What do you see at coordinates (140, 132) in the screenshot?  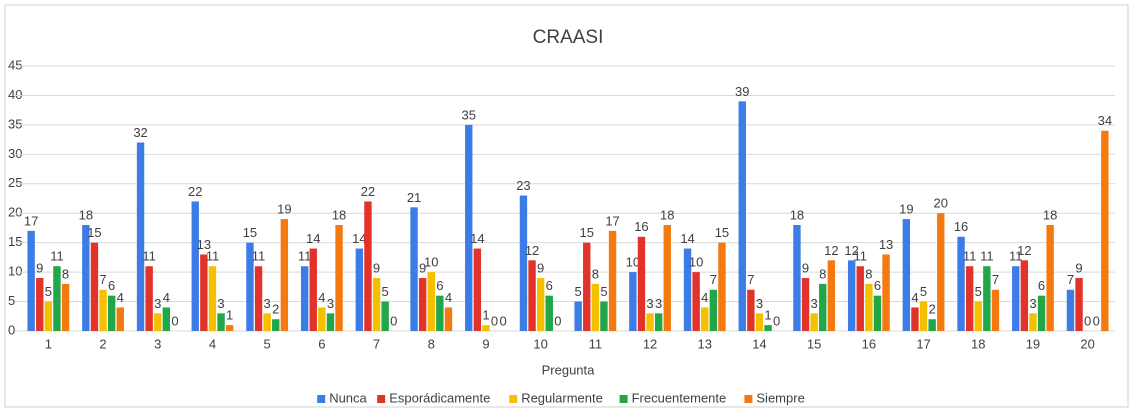 I see `data-label: 32` at bounding box center [140, 132].